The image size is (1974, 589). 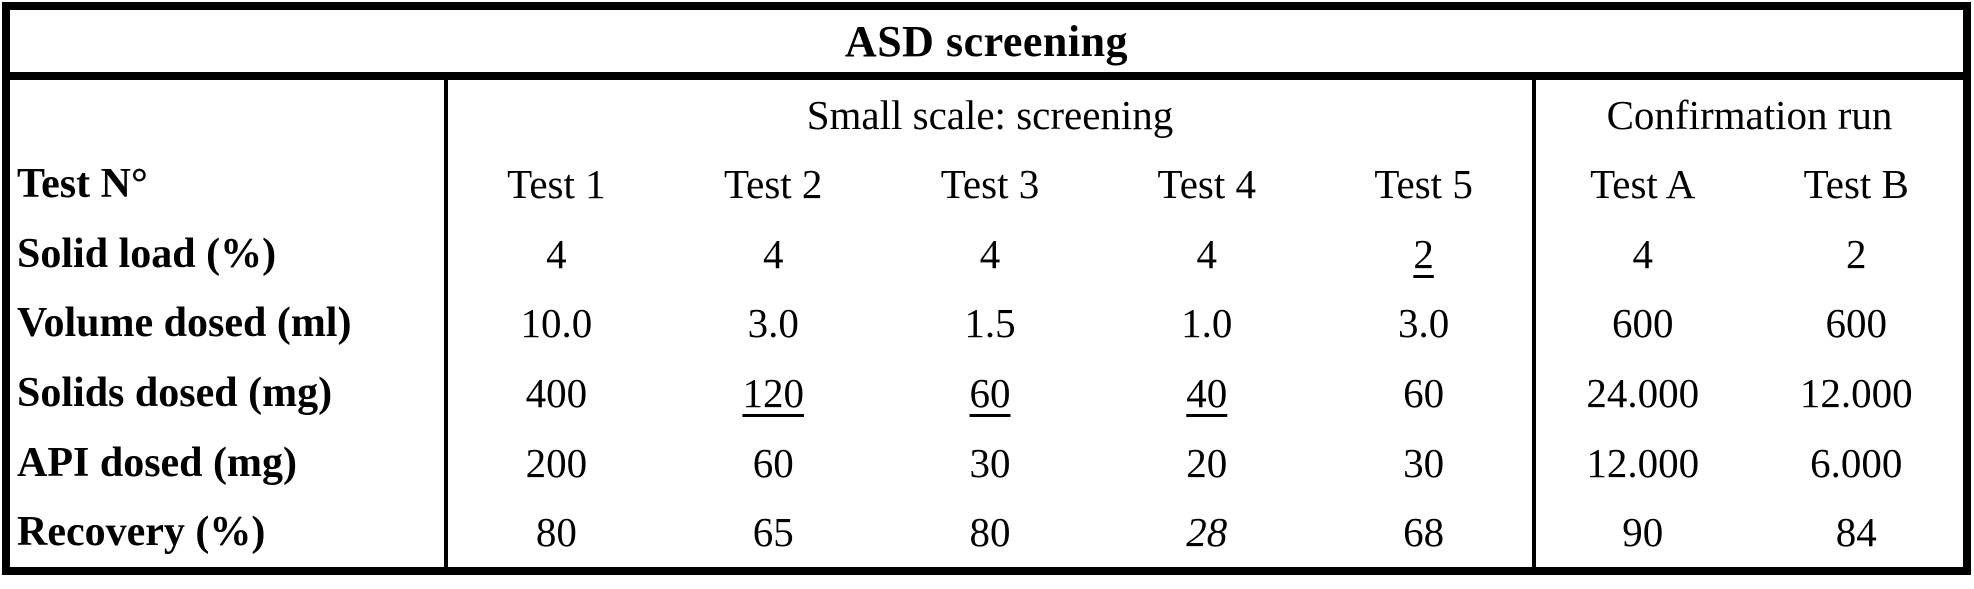 I want to click on row-label-api-dosed: API dosed (mg), so click(x=157, y=462).